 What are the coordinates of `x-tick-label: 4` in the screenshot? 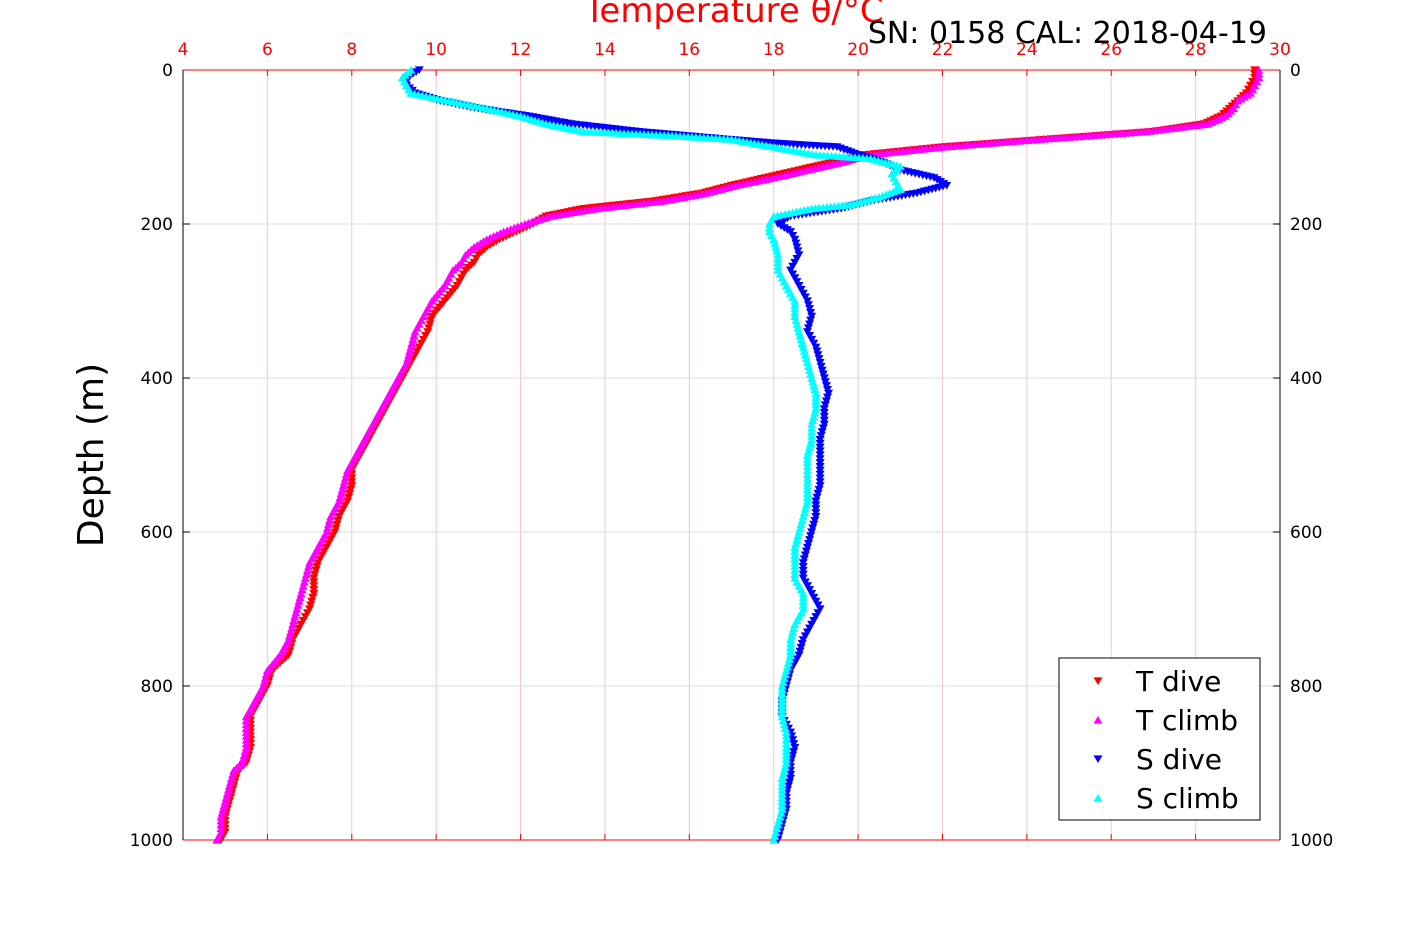 It's located at (183, 50).